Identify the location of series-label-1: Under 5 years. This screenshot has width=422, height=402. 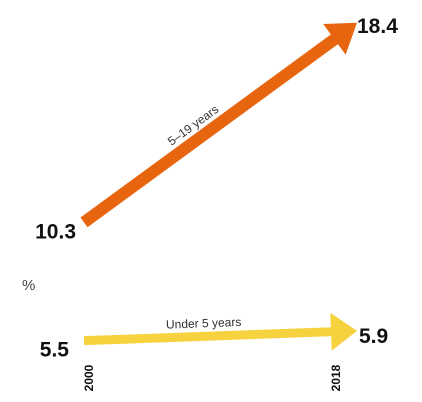
(204, 323).